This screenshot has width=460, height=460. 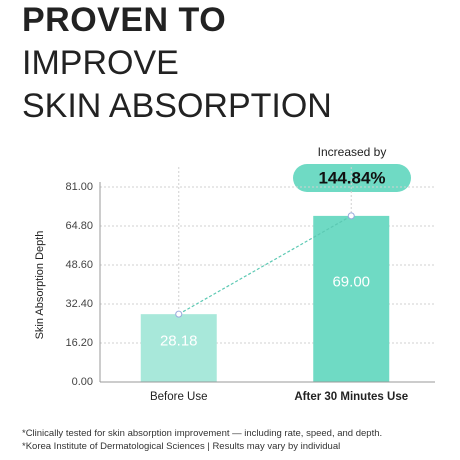 I want to click on annotation-text: Increased by, so click(x=352, y=152).